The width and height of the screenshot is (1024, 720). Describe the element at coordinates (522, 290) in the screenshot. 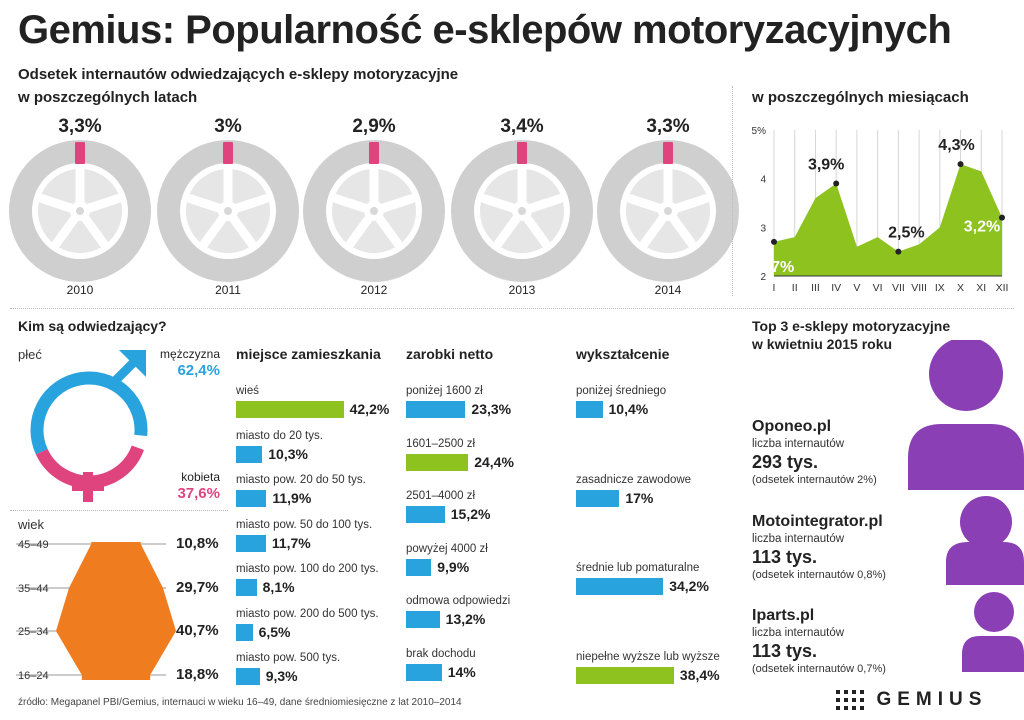

I see `year-label-2013: 2013` at that location.